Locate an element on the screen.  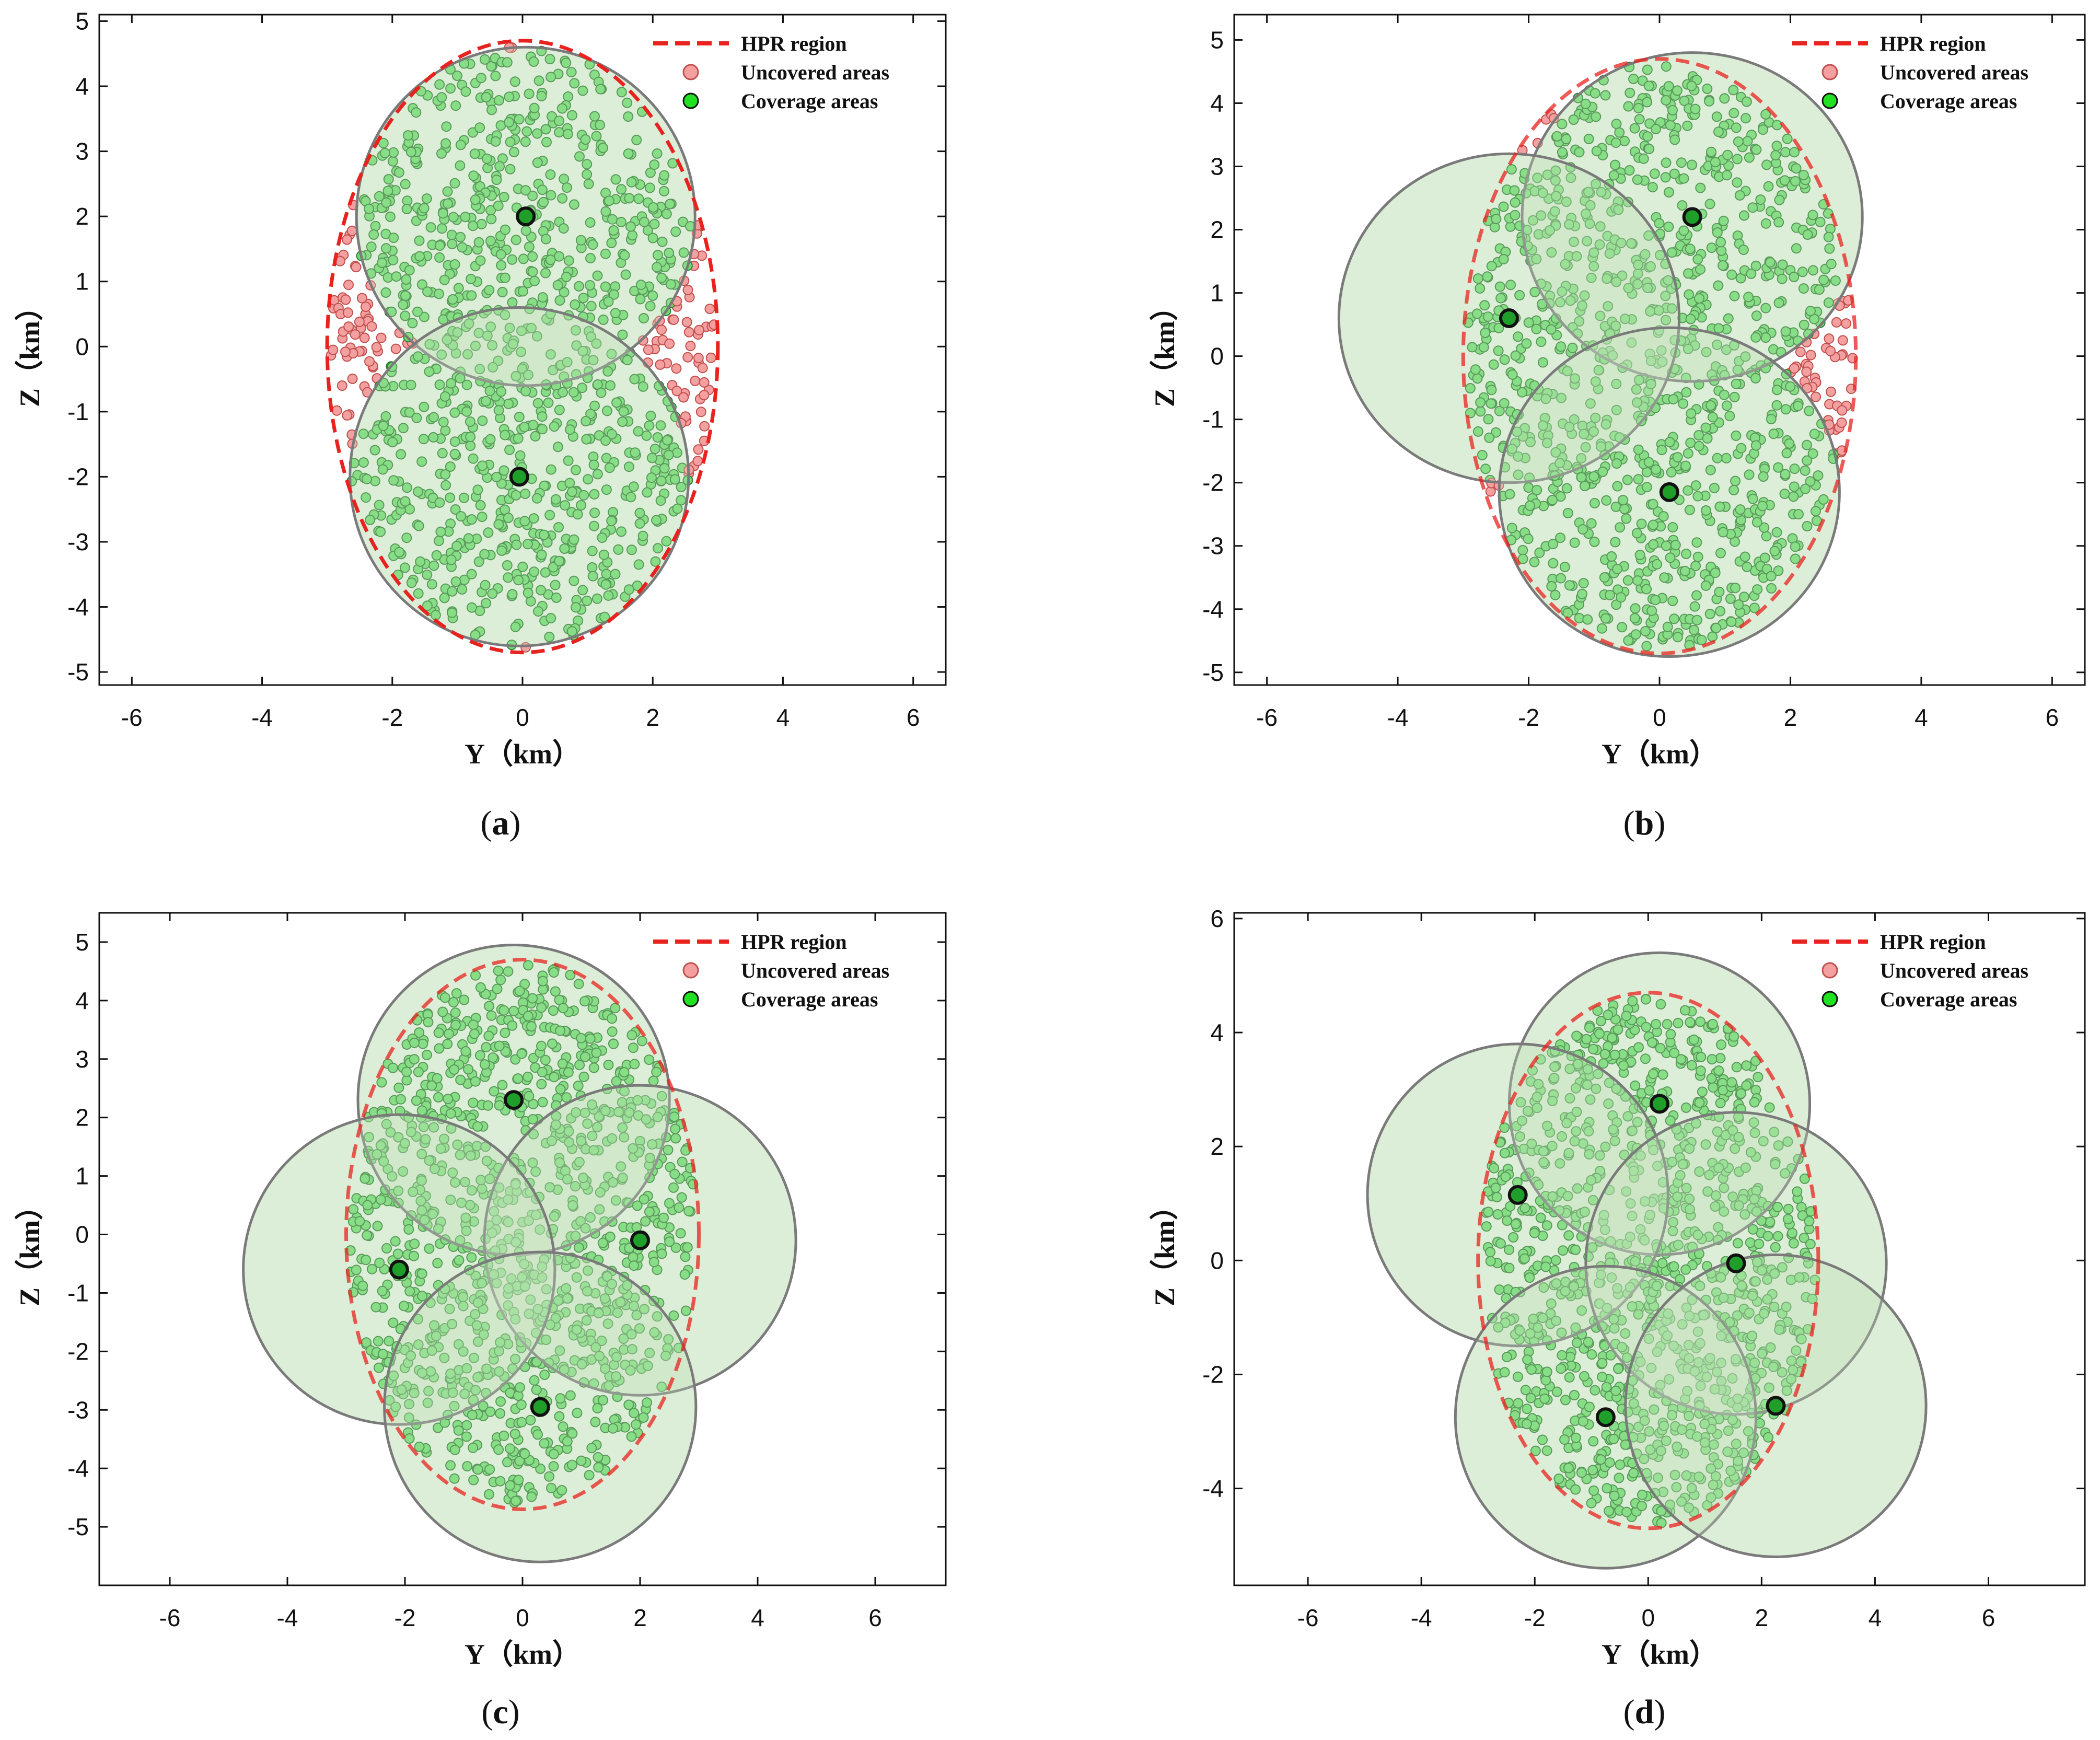
hpr-region-boundary is located at coordinates (522, 347).